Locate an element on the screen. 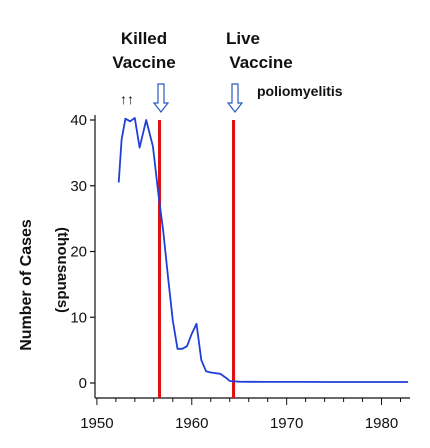 The image size is (430, 448). killed-vaccine-down-arrow-icon is located at coordinates (161, 98).